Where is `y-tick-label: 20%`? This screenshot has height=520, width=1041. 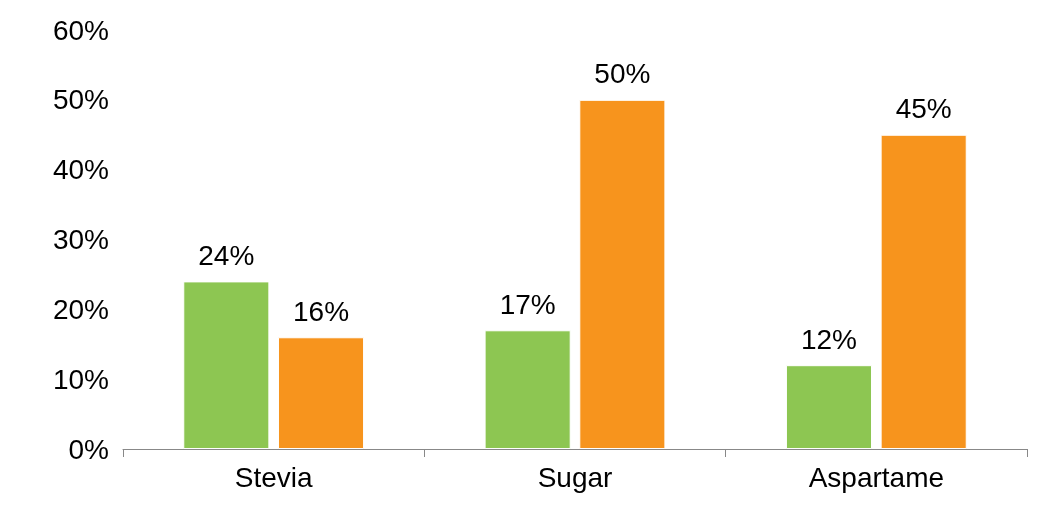
y-tick-label: 20% is located at coordinates (80, 309).